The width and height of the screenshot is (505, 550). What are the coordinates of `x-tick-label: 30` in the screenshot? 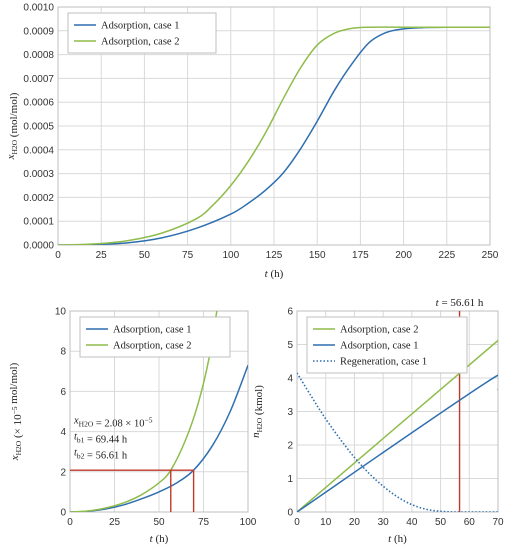 It's located at (384, 522).